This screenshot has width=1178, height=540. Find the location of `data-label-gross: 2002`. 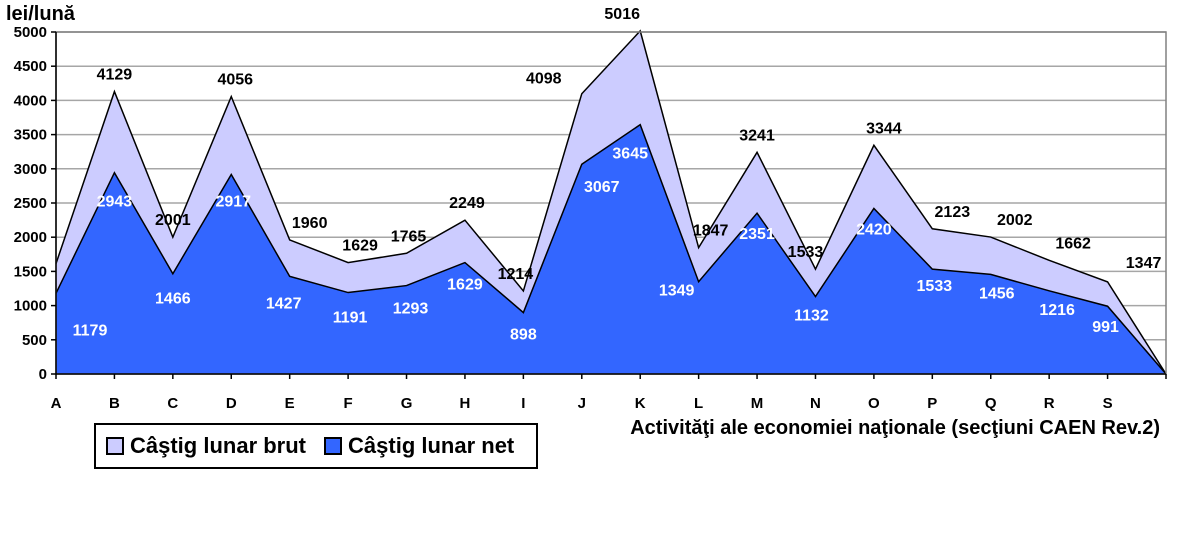

data-label-gross: 2002 is located at coordinates (1015, 220).